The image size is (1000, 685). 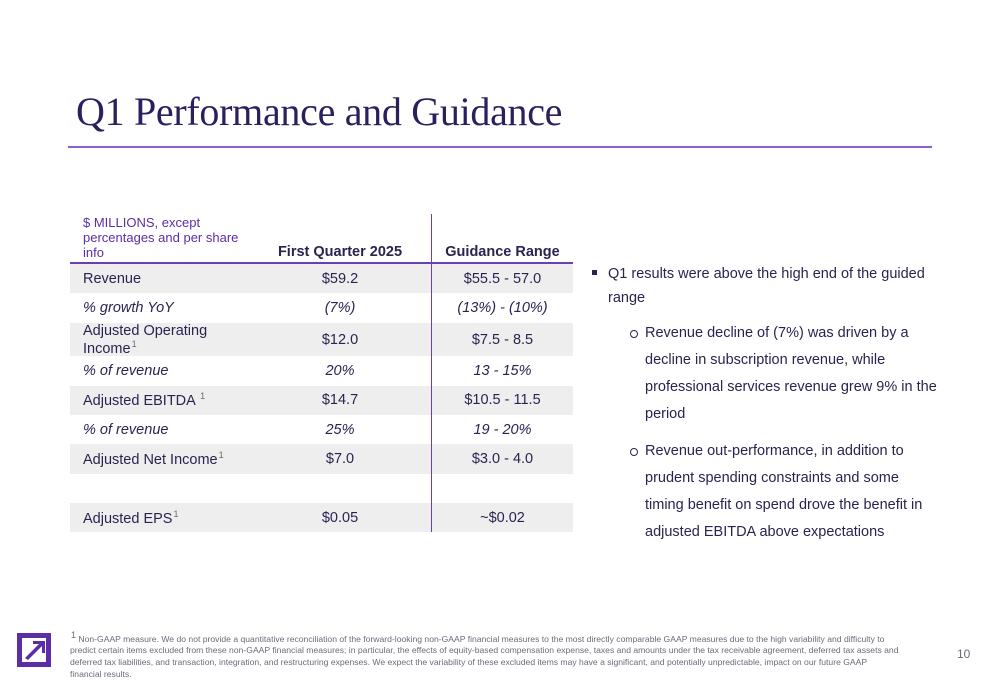 What do you see at coordinates (159, 459) in the screenshot?
I see `row-label: Adjusted Net Income1` at bounding box center [159, 459].